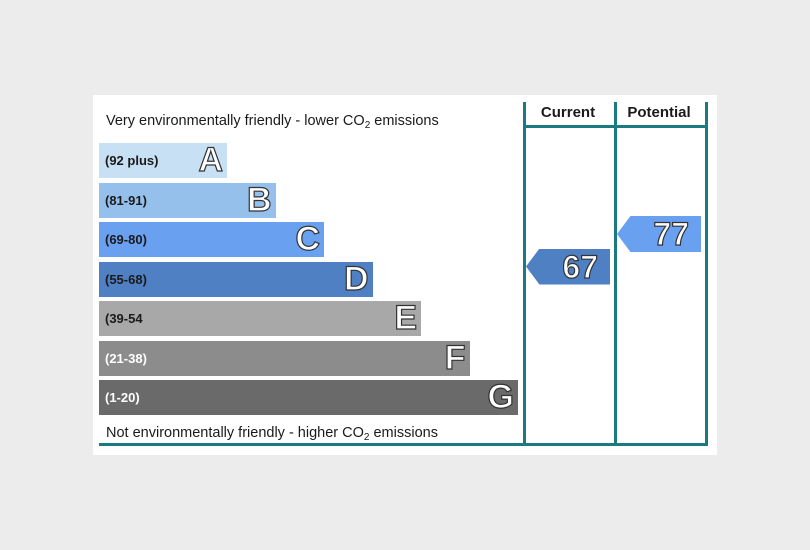 This screenshot has height=550, width=810. What do you see at coordinates (671, 234) in the screenshot?
I see `potential-rating-value: 77` at bounding box center [671, 234].